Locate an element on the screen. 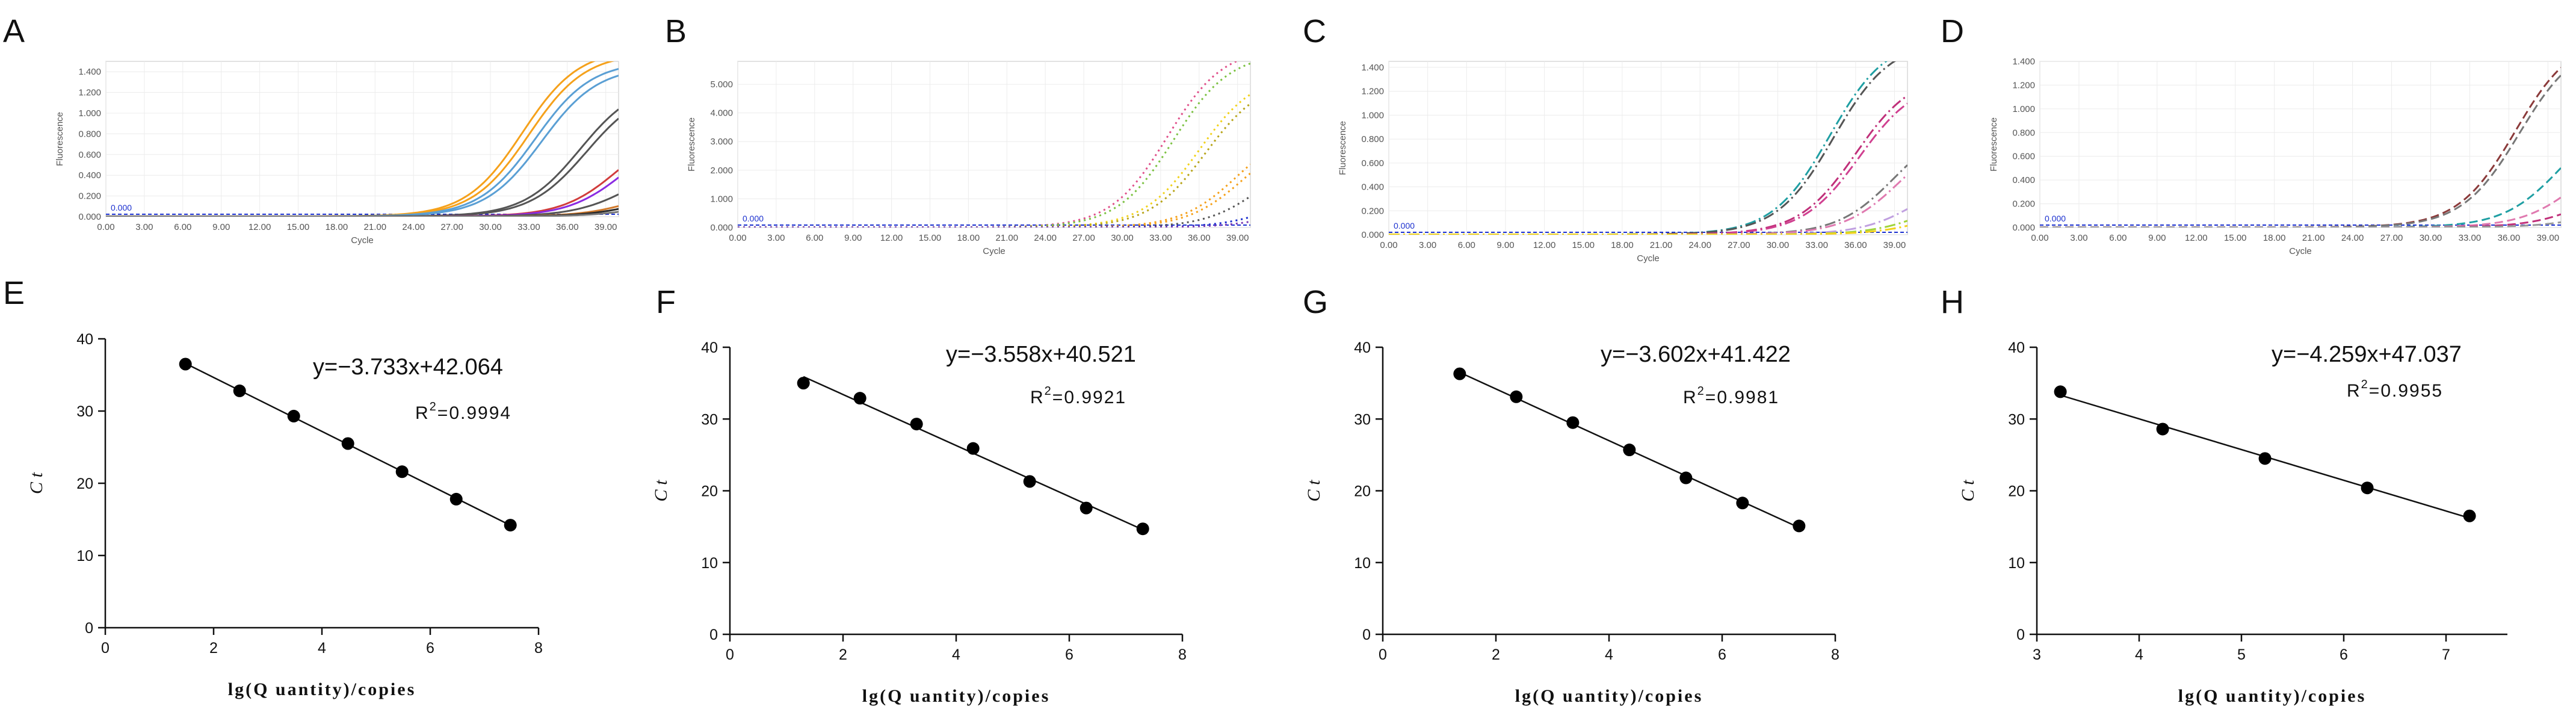  y-tick-label: 1.400 is located at coordinates (2023, 62).